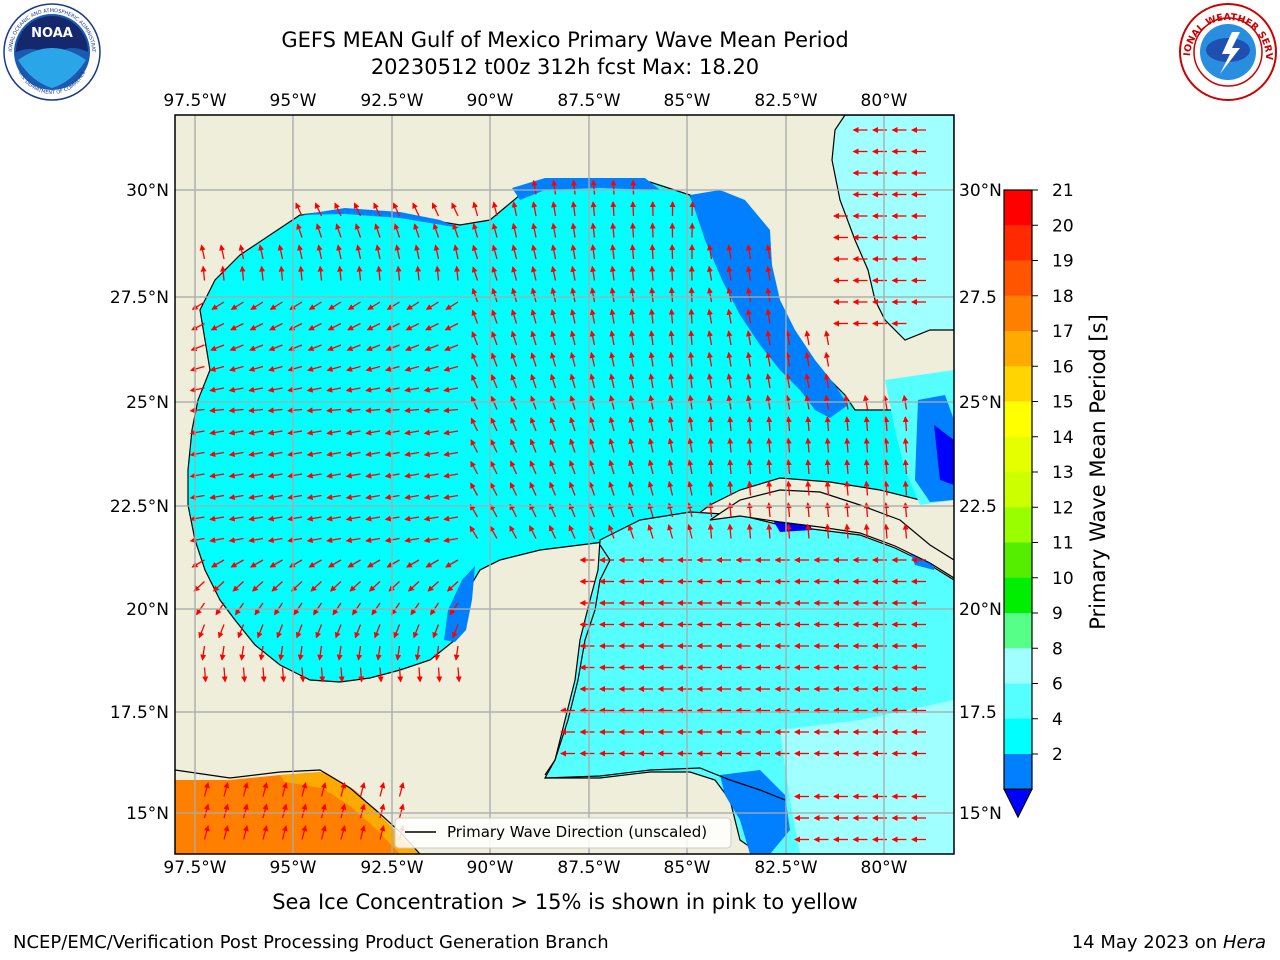  Describe the element at coordinates (980, 191) in the screenshot. I see `right-lat-label: 30°N` at that location.